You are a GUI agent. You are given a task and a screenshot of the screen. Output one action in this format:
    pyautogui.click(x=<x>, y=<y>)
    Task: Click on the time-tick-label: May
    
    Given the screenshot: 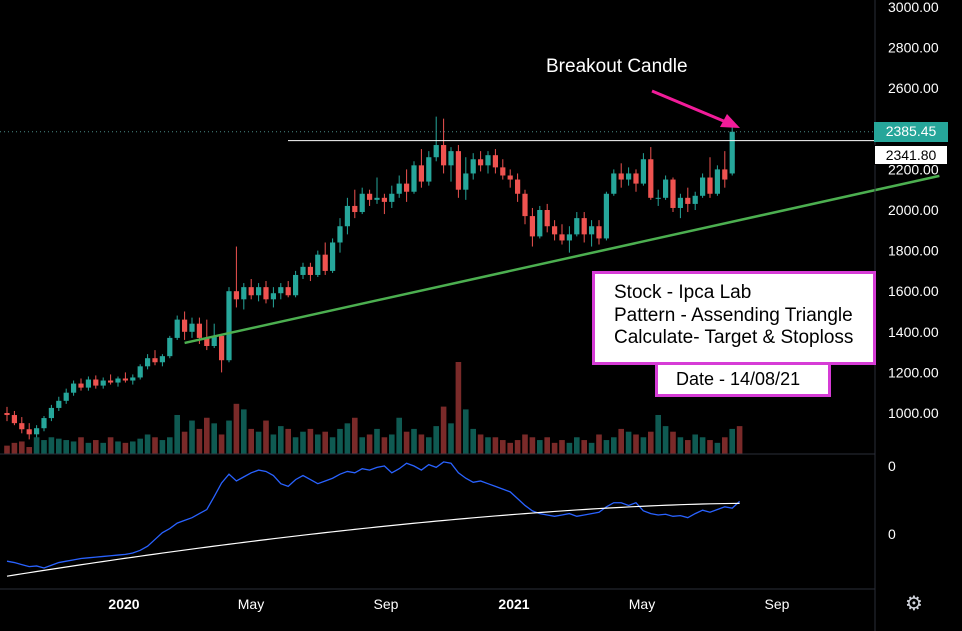 What is the action you would take?
    pyautogui.click(x=251, y=604)
    